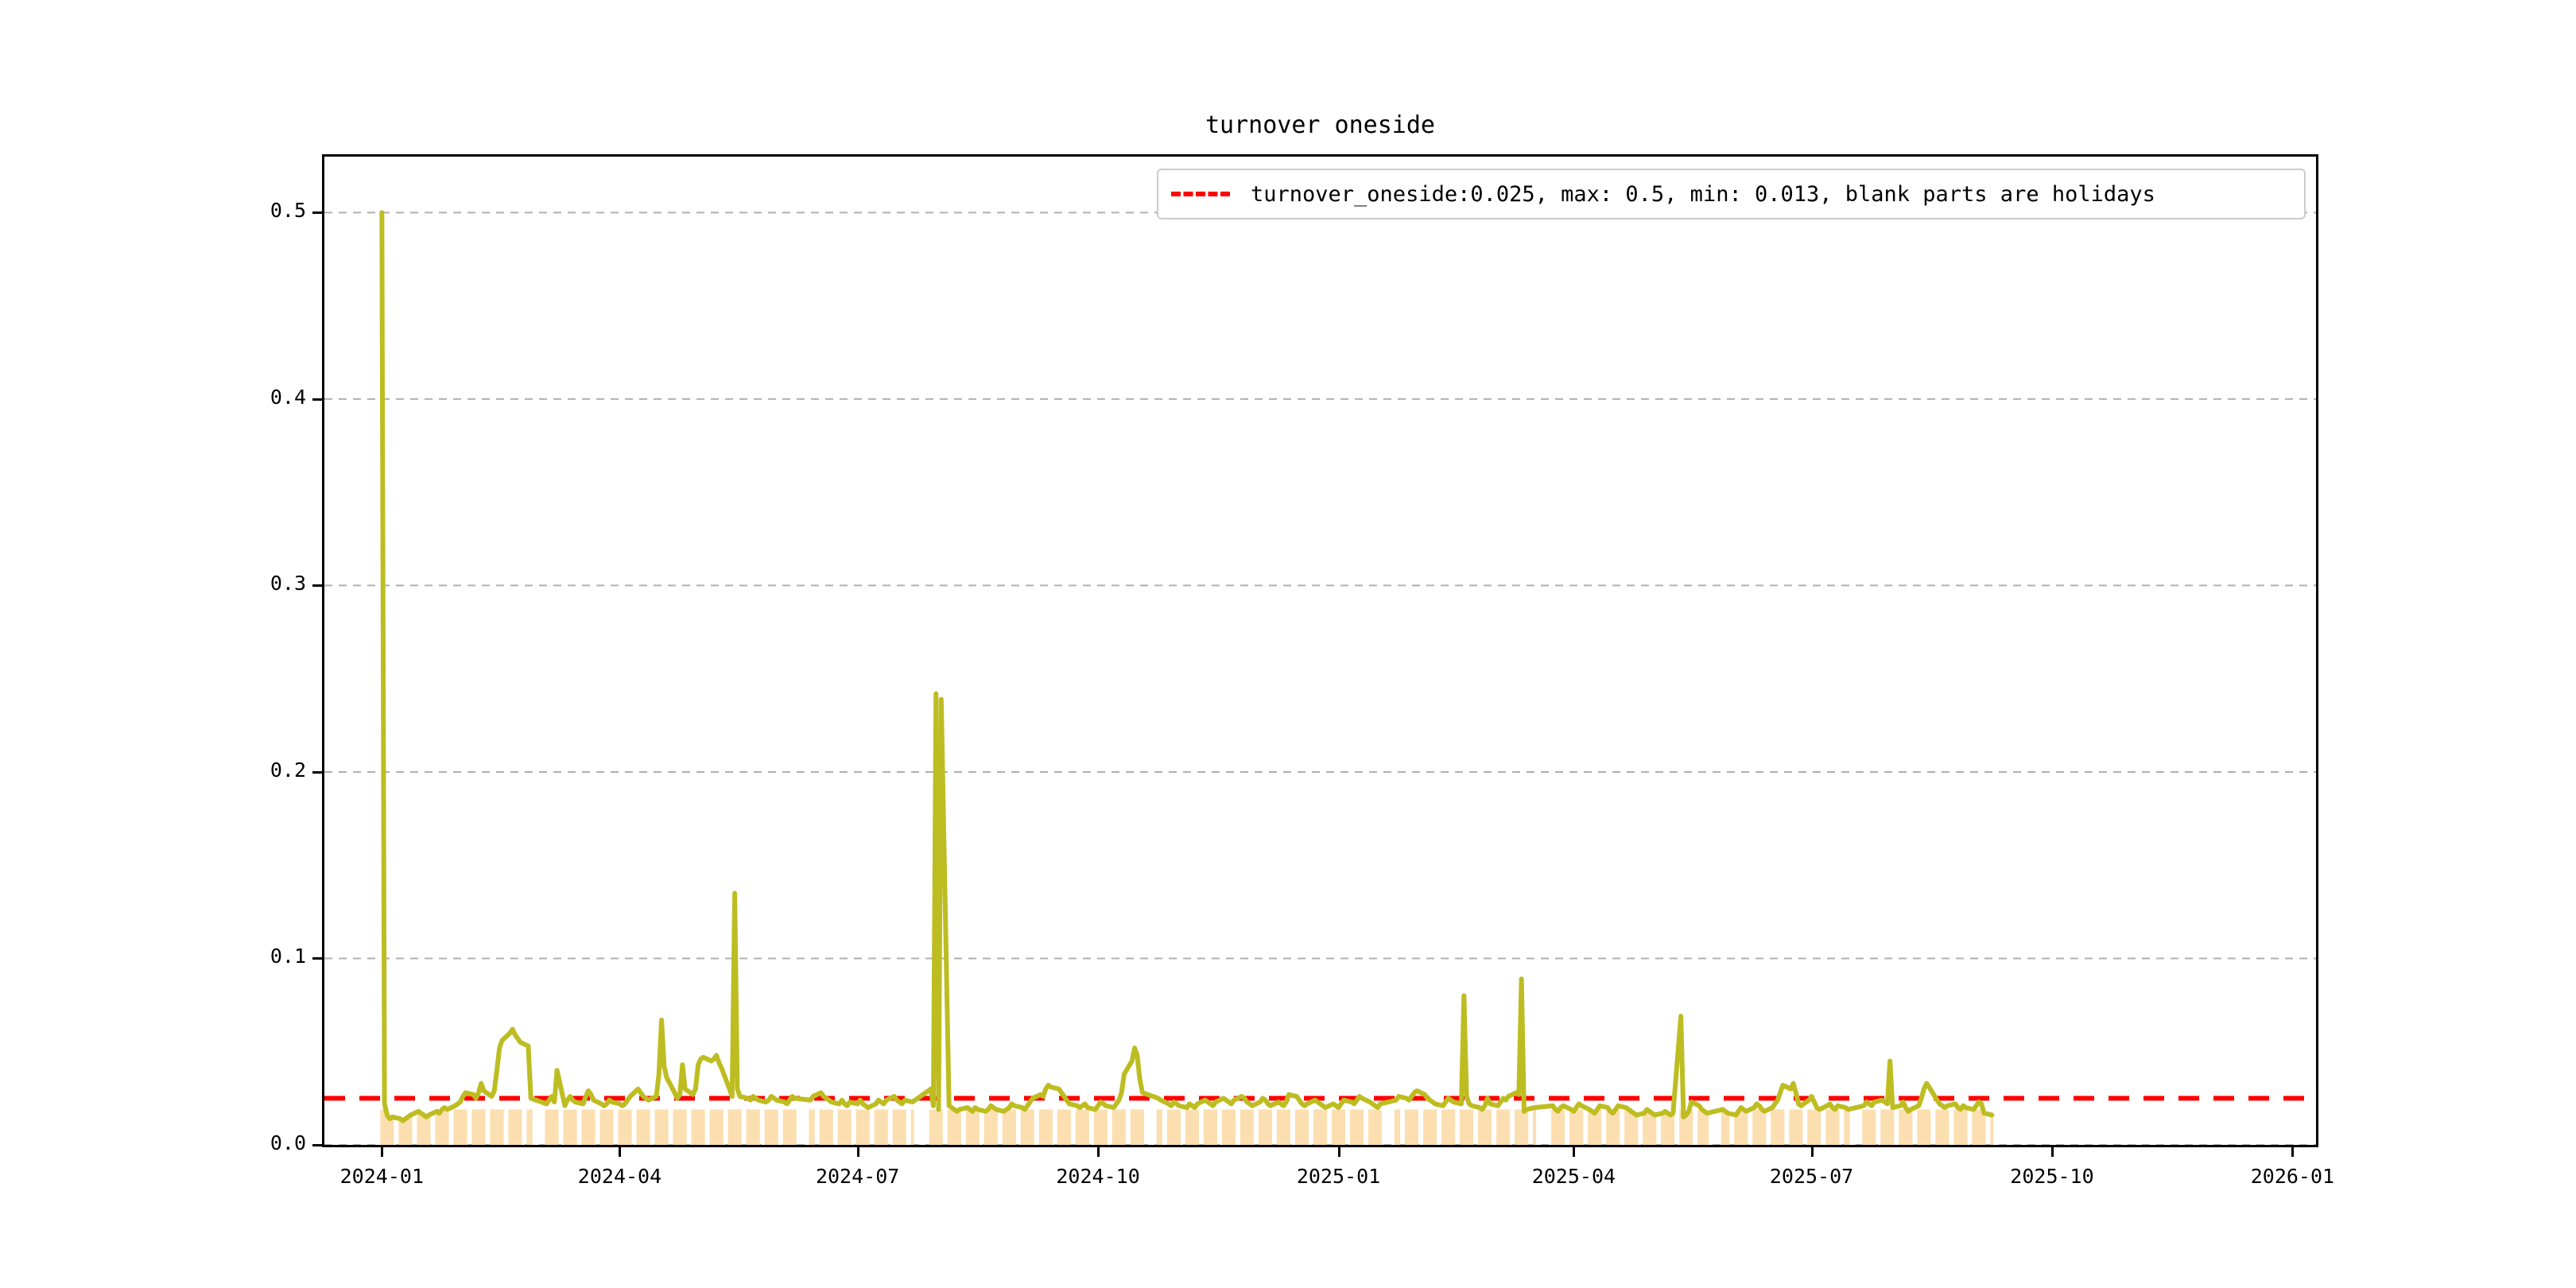  What do you see at coordinates (620, 1176) in the screenshot?
I see `x-tick-label: 2024-04` at bounding box center [620, 1176].